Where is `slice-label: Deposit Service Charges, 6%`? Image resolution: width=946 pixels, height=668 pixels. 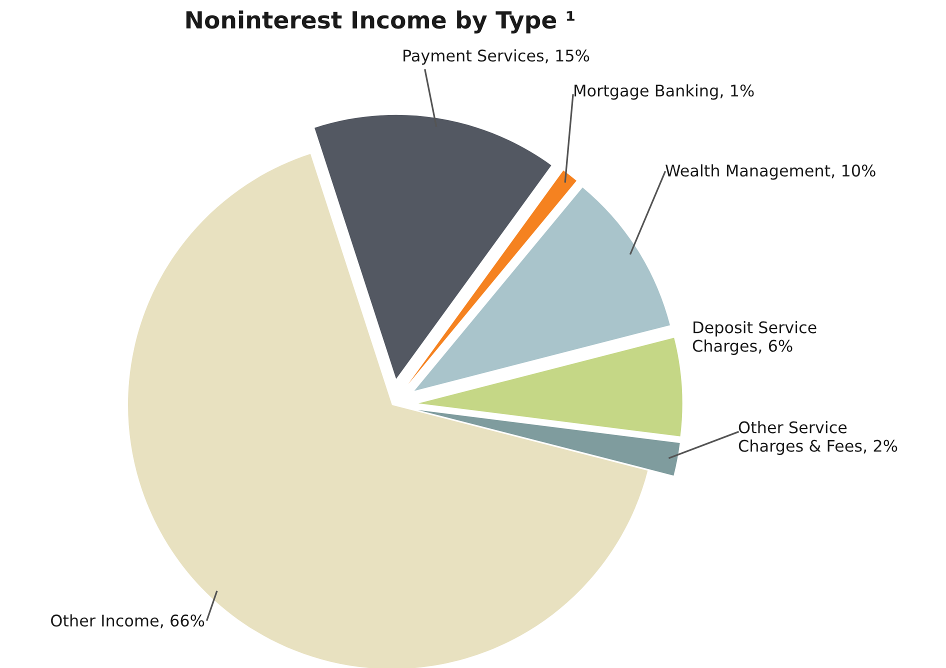 slice-label: Deposit Service Charges, 6% is located at coordinates (754, 338).